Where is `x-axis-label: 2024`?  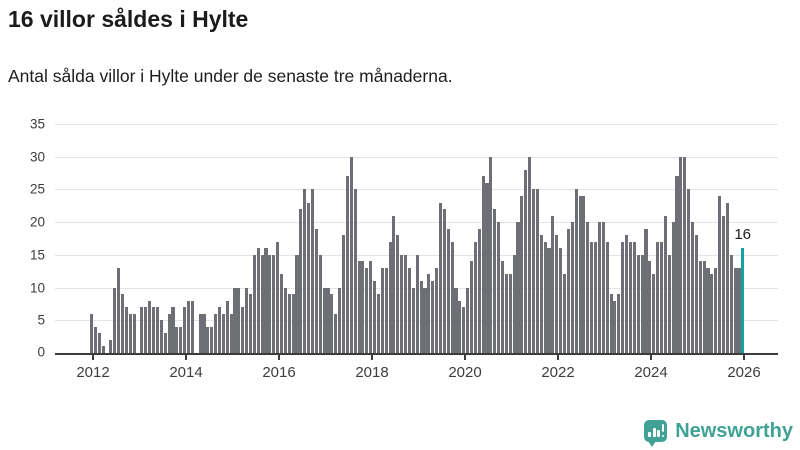 x-axis-label: 2024 is located at coordinates (651, 372).